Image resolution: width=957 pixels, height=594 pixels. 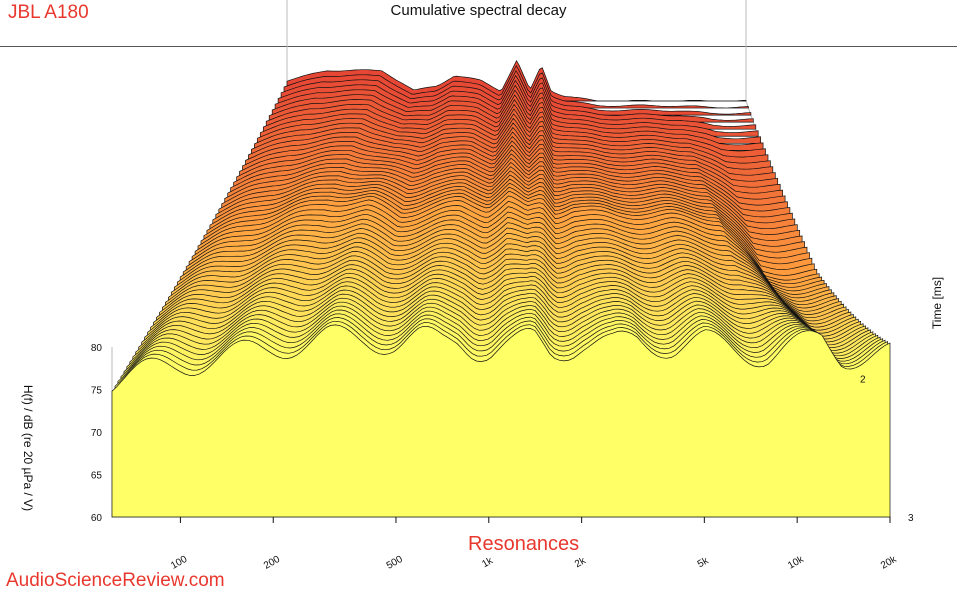 What do you see at coordinates (48, 12) in the screenshot?
I see `brand-title: JBL A180` at bounding box center [48, 12].